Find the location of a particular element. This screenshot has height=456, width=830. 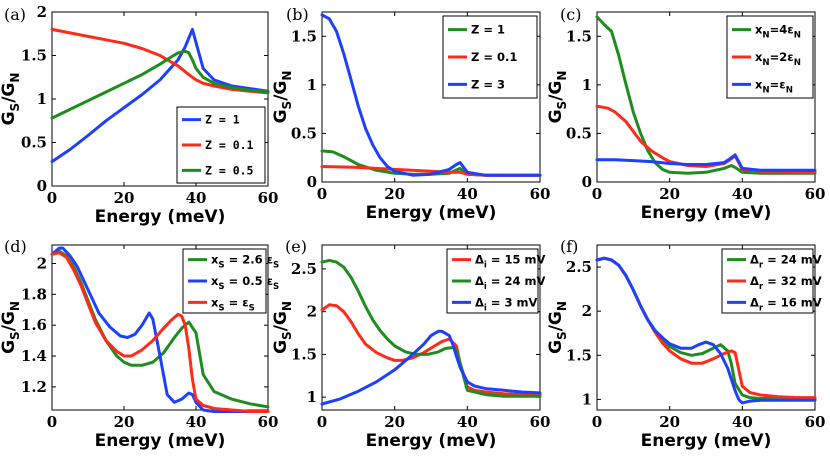

panel-label: (d) is located at coordinates (15, 246).